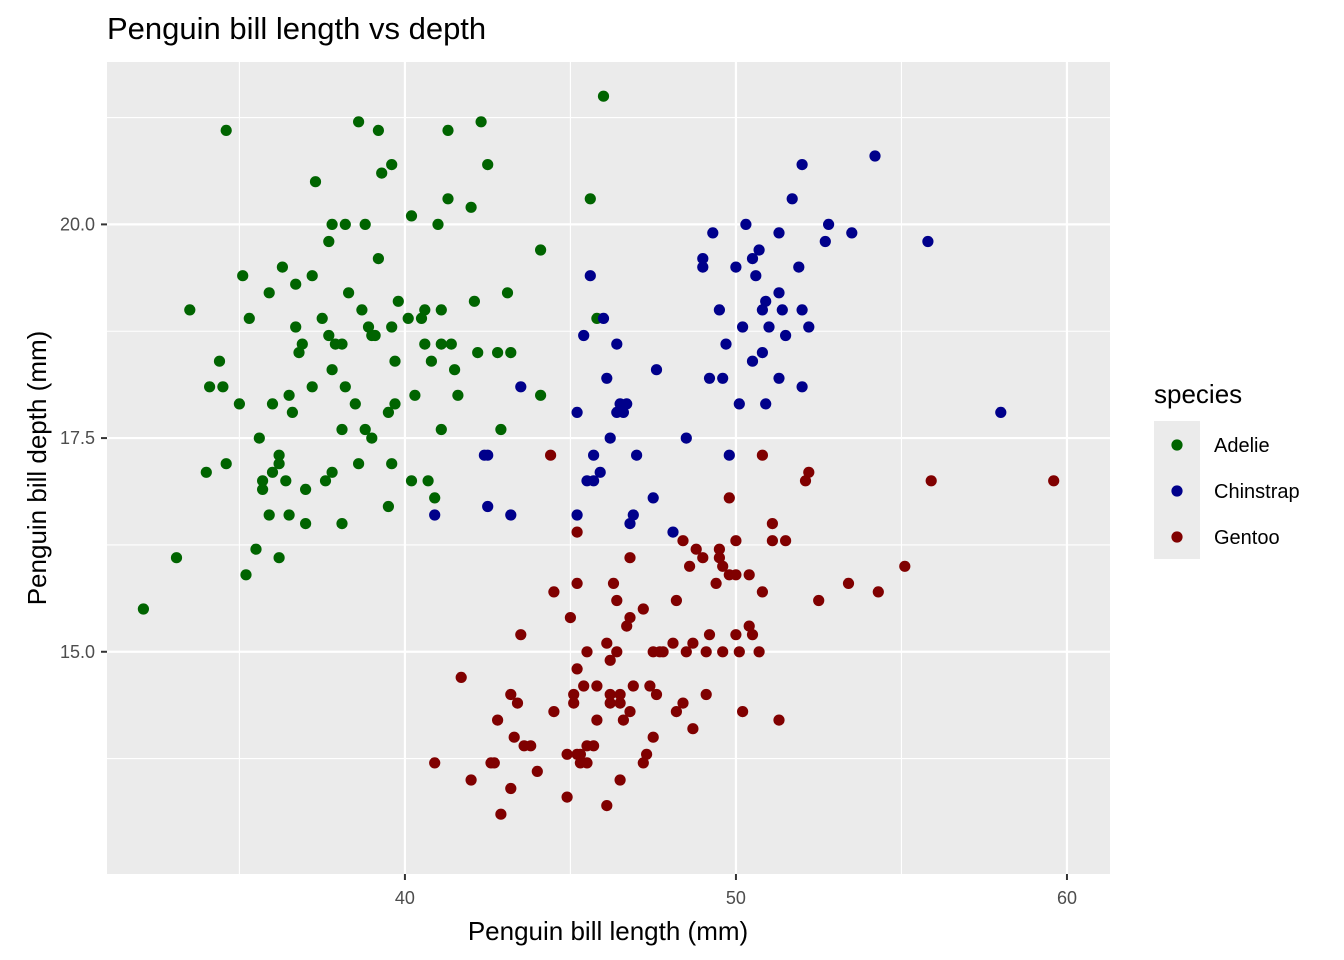 The width and height of the screenshot is (1344, 960). Describe the element at coordinates (1177, 491) in the screenshot. I see `legend-key-chinstrap` at that location.